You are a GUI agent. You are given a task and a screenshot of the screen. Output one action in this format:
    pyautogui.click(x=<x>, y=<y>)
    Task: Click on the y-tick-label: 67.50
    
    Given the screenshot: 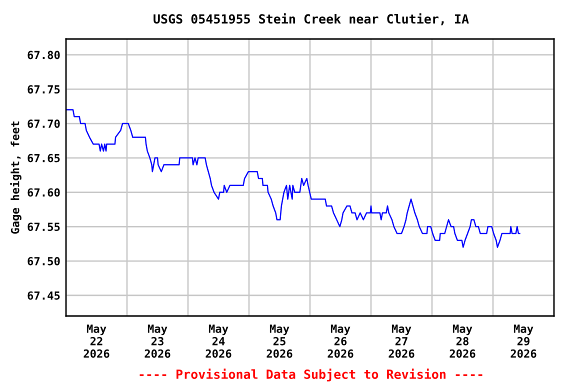 What is the action you would take?
    pyautogui.click(x=44, y=261)
    